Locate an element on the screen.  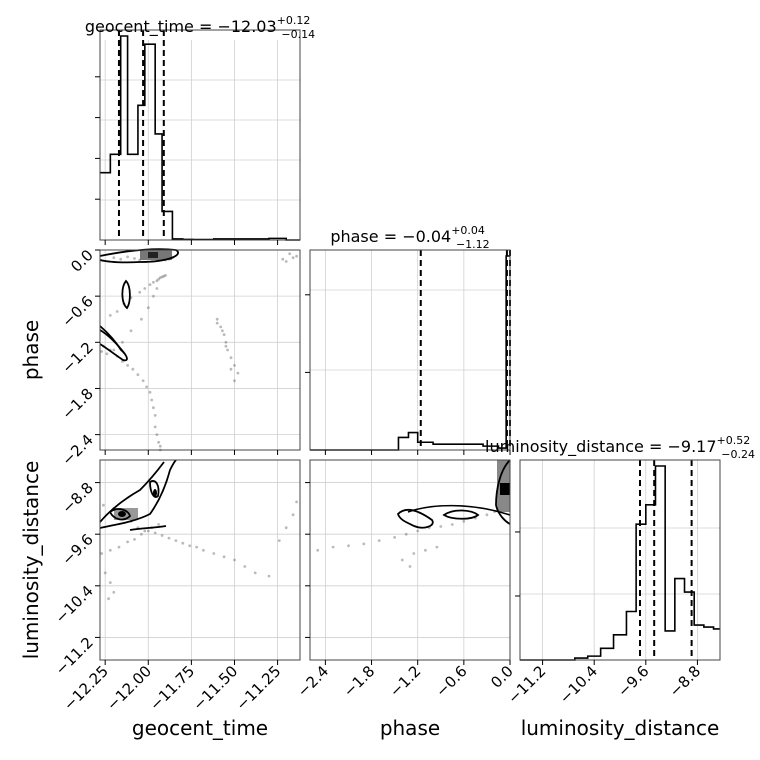
title-plus: +0.52 is located at coordinates (734, 440).